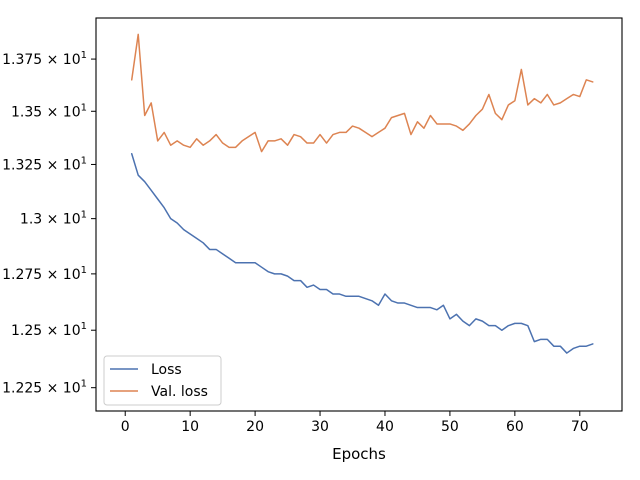 The height and width of the screenshot is (480, 640). I want to click on y-tick-mantissa: 1.275 × 10, so click(41, 275).